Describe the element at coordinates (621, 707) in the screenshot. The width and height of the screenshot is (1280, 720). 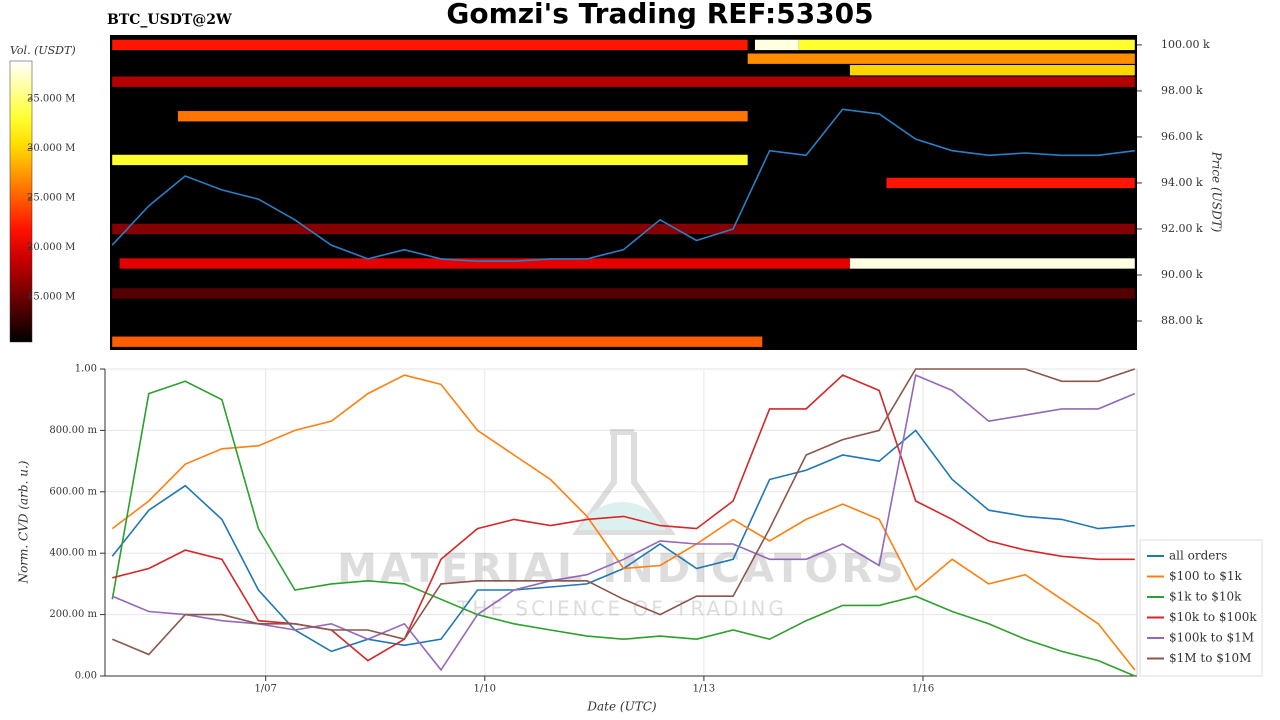
I see `x-axis-label: Date (UTC)` at that location.